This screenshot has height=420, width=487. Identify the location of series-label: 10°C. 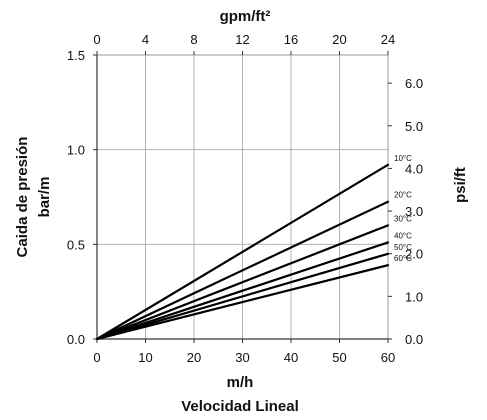
(403, 158).